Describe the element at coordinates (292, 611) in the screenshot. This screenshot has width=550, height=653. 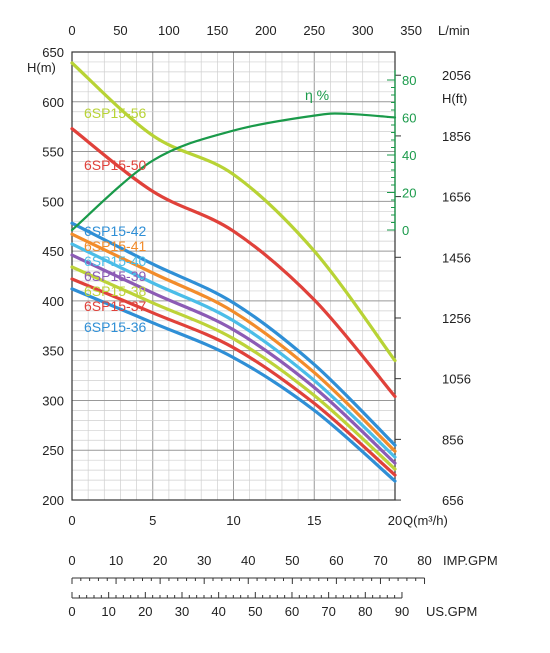
I see `us-gpm-tick-label: 60` at that location.